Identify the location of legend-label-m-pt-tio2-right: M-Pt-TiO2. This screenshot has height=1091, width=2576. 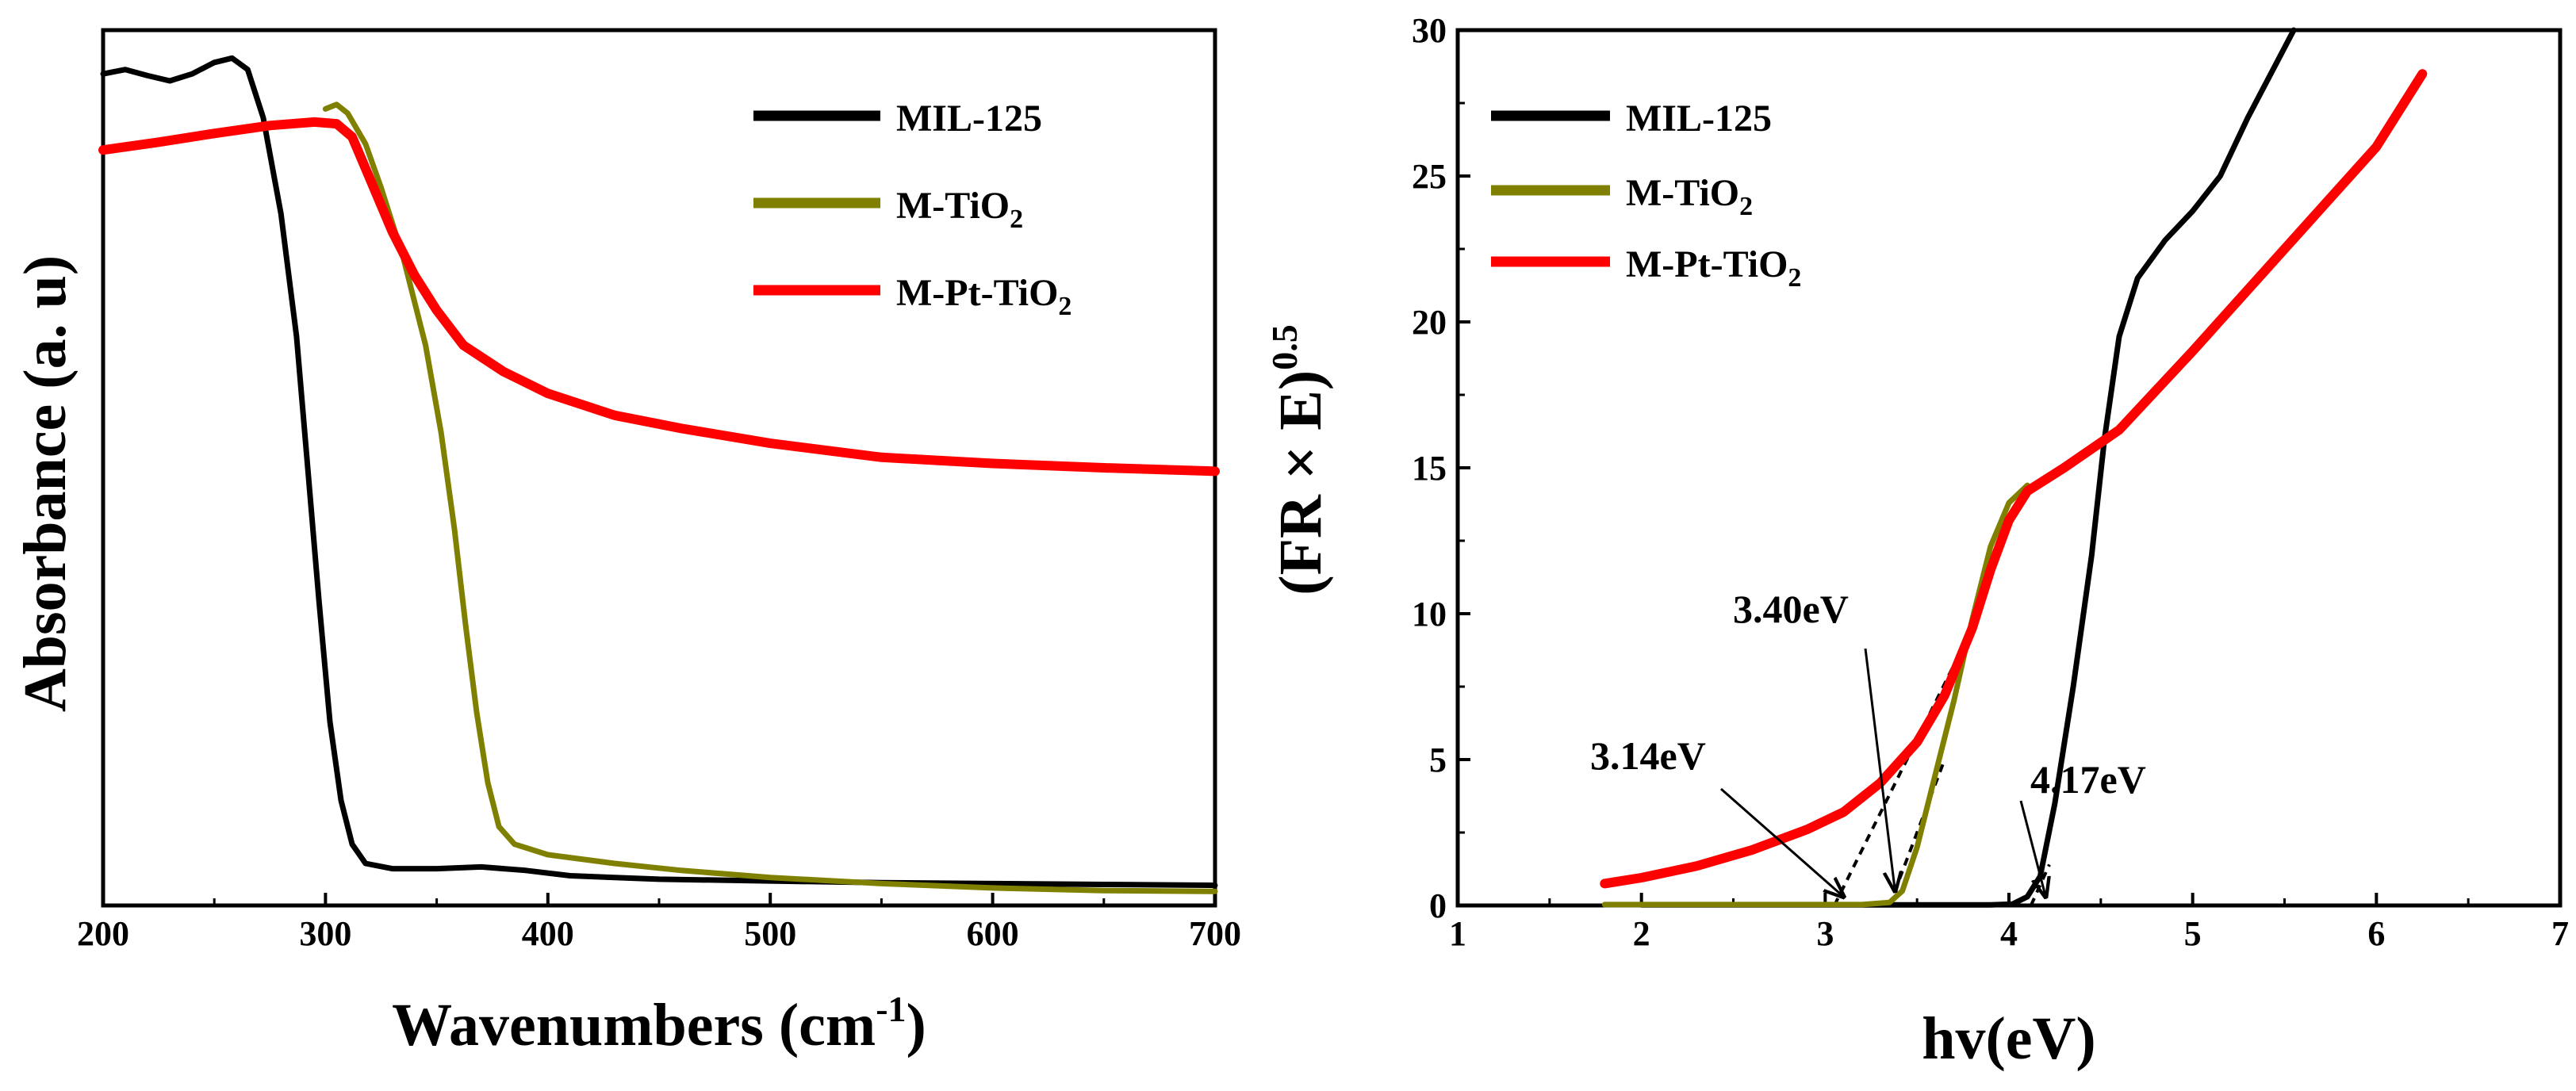
(1713, 268).